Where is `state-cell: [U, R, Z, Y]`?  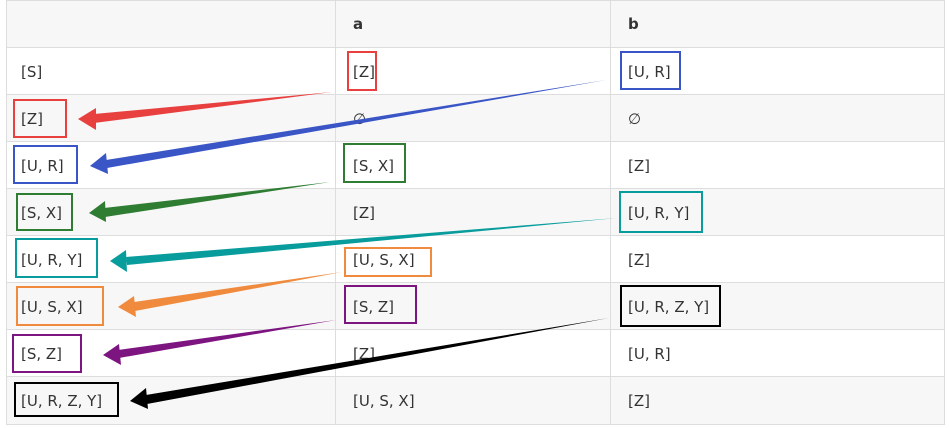
state-cell: [U, R, Z, Y] is located at coordinates (62, 401).